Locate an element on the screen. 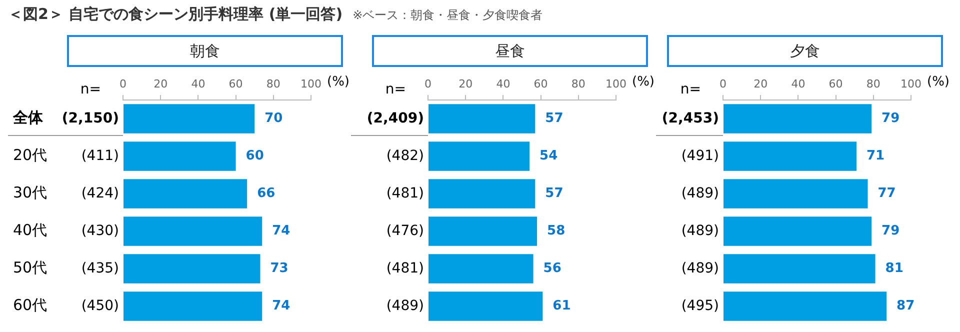 Image resolution: width=960 pixels, height=332 pixels. text: ※ベース：朝食・昼食・夕食喫食者 is located at coordinates (447, 15).